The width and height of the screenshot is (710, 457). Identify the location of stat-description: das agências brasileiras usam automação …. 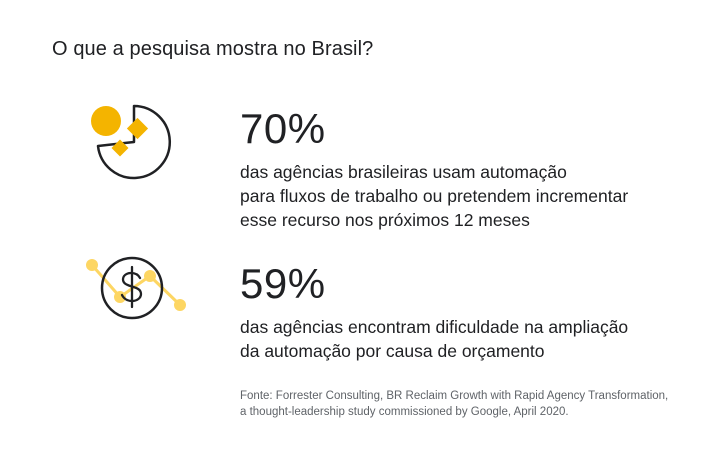
(434, 196).